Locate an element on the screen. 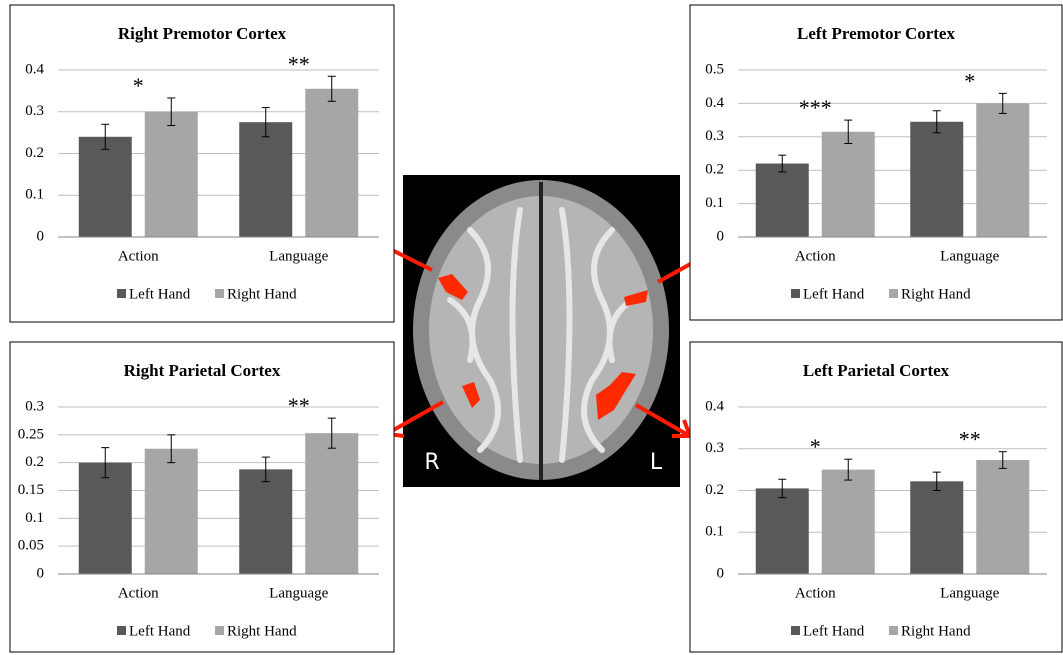 The width and height of the screenshot is (1063, 655). chart-title: Left Parietal Cortex is located at coordinates (876, 370).